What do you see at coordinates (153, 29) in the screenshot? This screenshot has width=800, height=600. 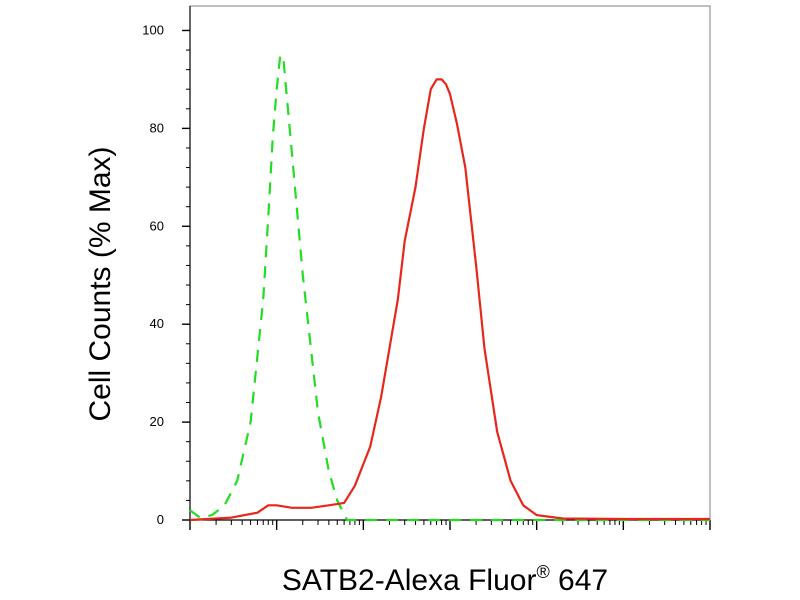 I see `y-tick-label: 100` at bounding box center [153, 29].